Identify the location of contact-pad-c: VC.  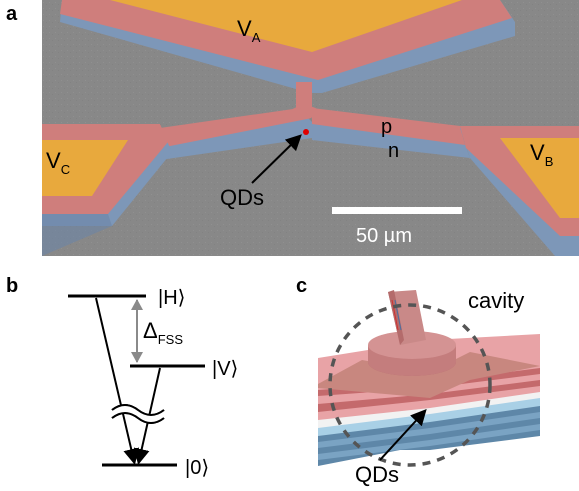
(107, 175).